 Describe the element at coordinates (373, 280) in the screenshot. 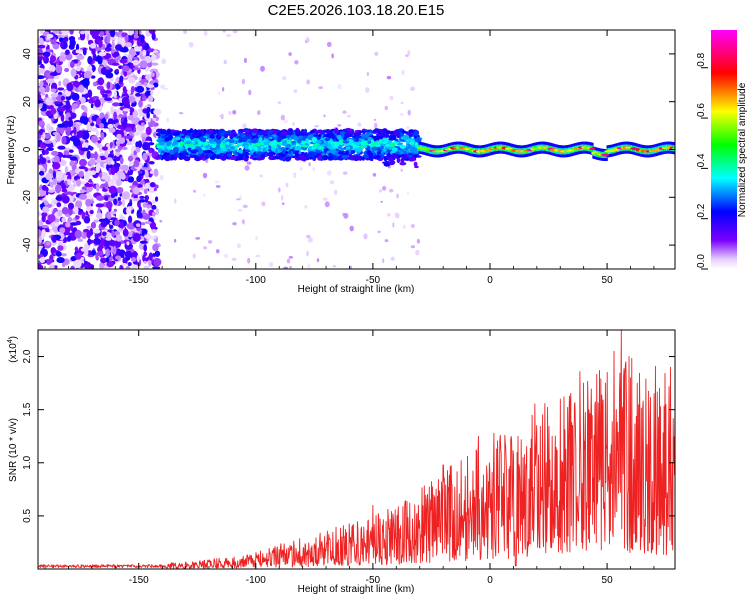

I see `x-tick-label: -50` at that location.